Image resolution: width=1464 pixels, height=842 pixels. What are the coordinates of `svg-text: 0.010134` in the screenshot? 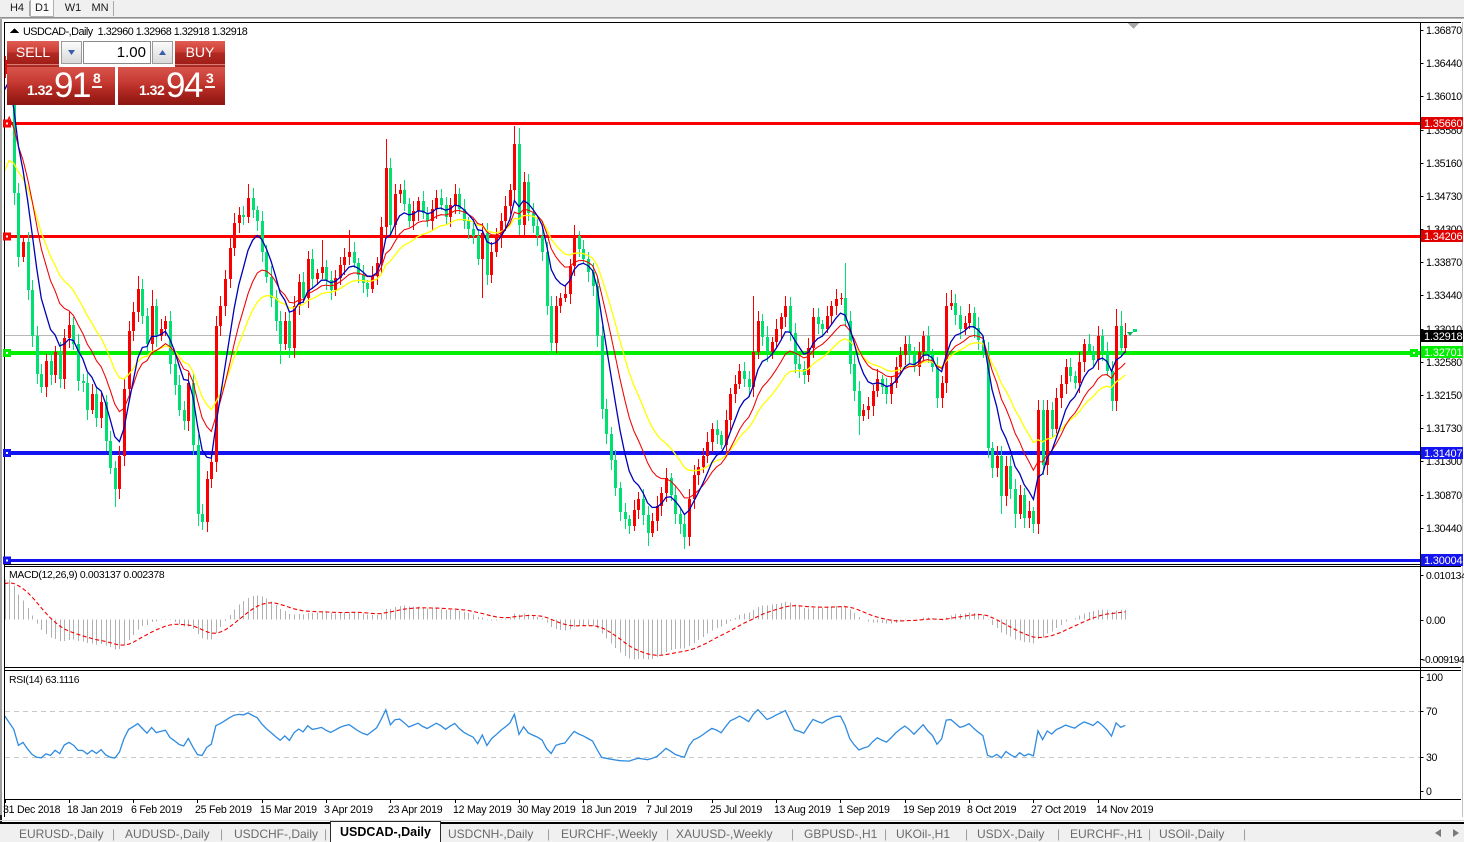 It's located at (1445, 576).